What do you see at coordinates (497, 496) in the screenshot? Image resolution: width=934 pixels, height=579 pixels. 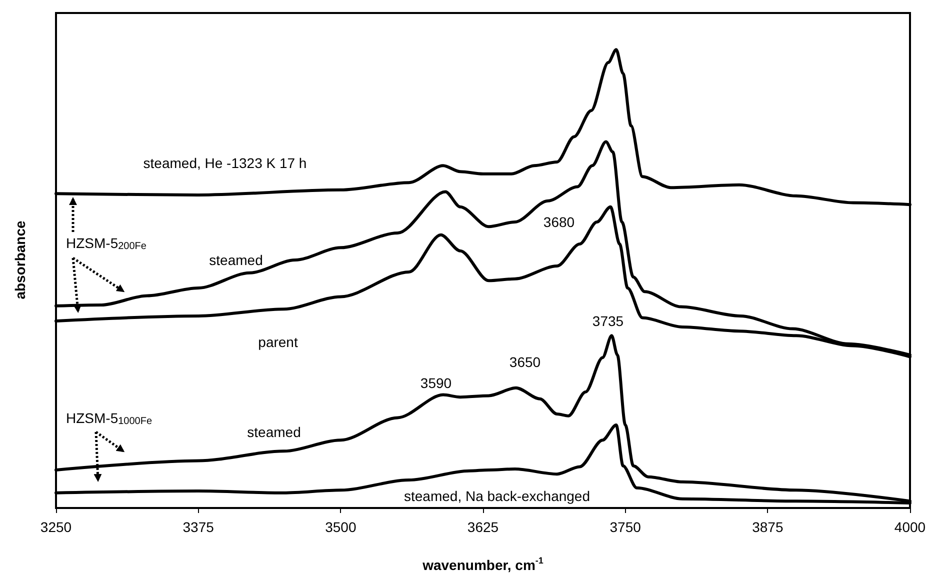 I see `annotation: steamed, Na back-exchanged` at bounding box center [497, 496].